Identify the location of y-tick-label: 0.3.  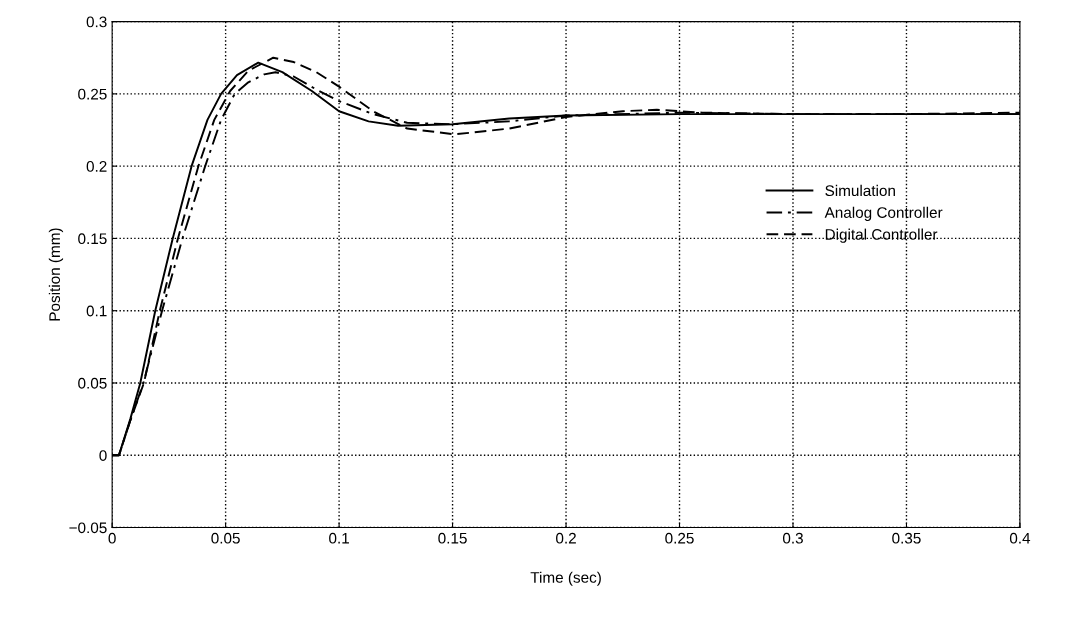
(96, 22).